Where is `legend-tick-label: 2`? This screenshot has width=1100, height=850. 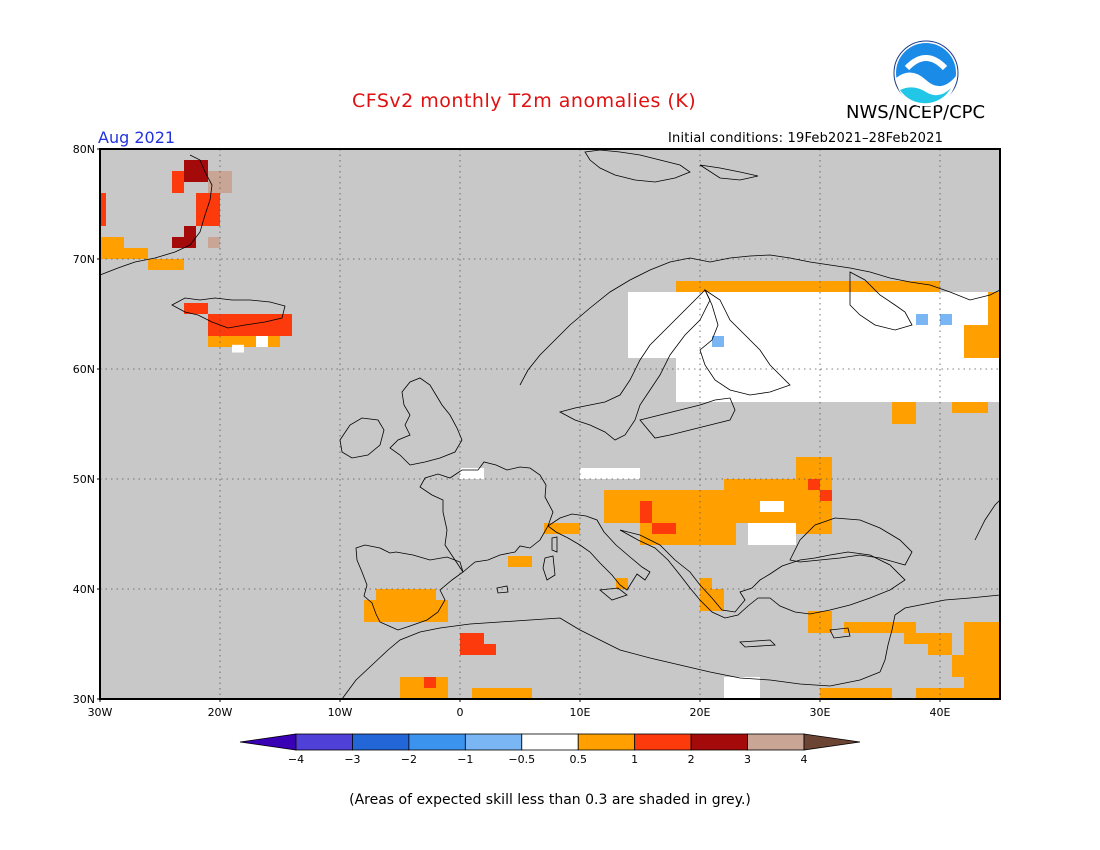
legend-tick-label: 2 is located at coordinates (691, 759).